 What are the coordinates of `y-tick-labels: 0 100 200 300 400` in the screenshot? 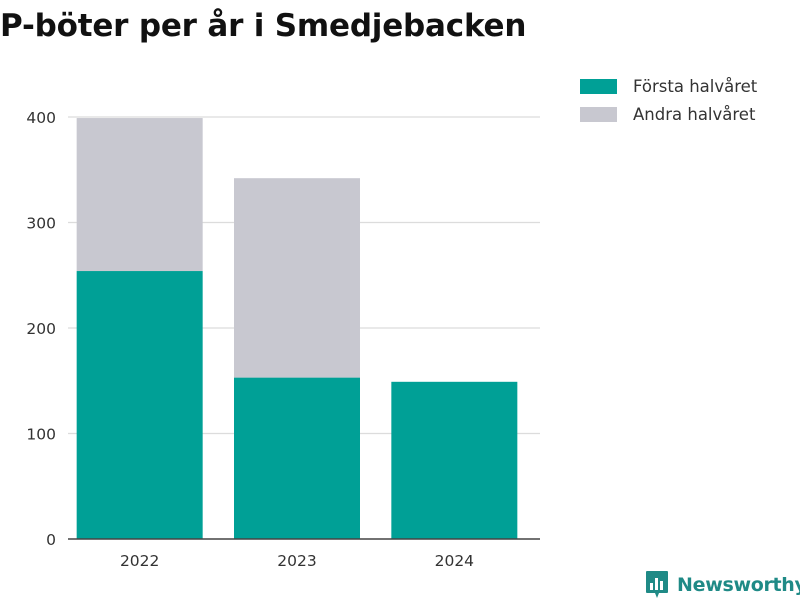 It's located at (41, 329).